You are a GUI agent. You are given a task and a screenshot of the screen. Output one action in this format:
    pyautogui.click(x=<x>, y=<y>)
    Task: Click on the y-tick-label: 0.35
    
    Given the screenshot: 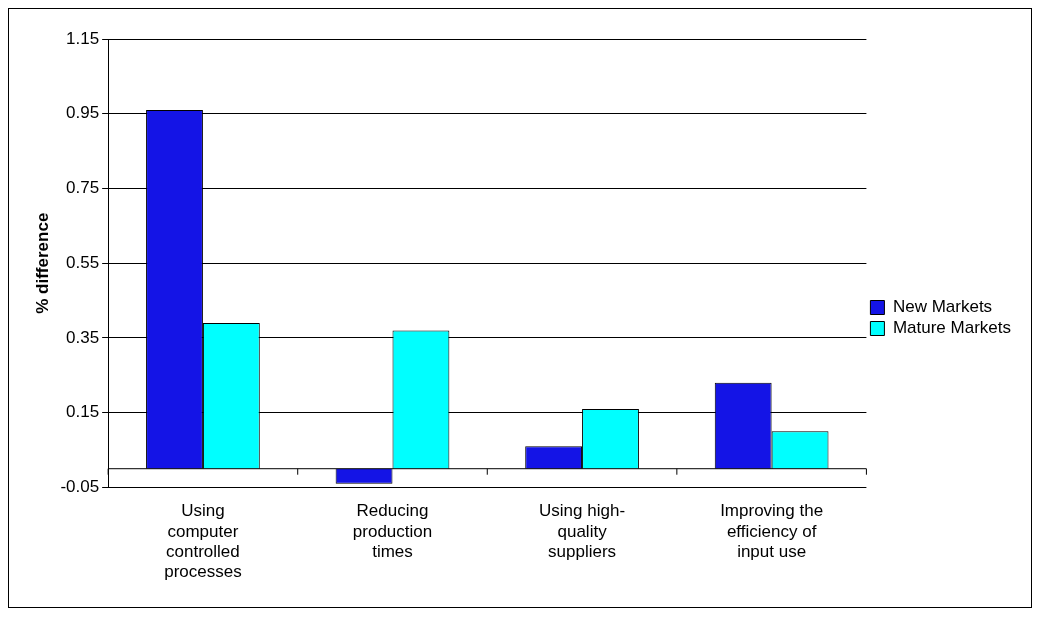 What is the action you would take?
    pyautogui.click(x=83, y=337)
    